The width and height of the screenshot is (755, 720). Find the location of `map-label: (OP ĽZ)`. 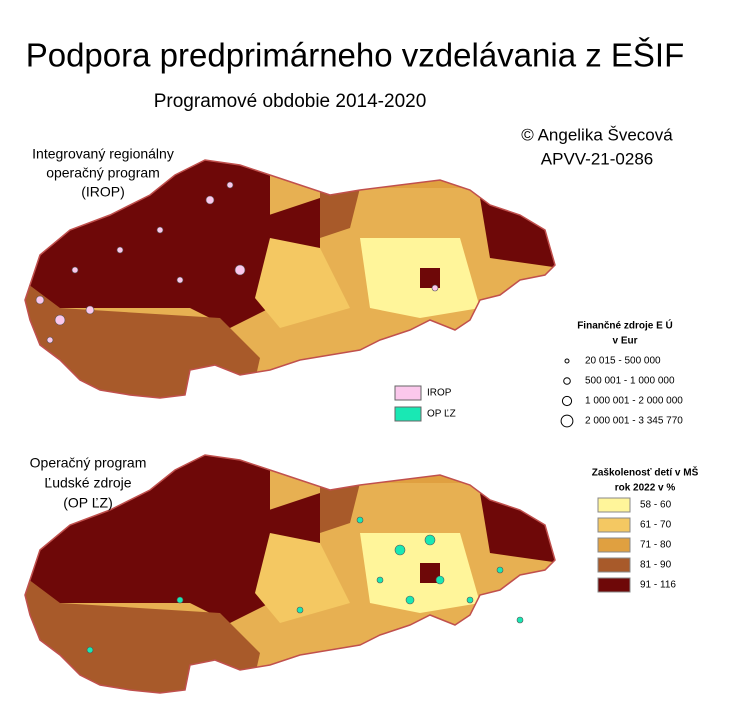

map-label: (OP ĽZ) is located at coordinates (88, 503).